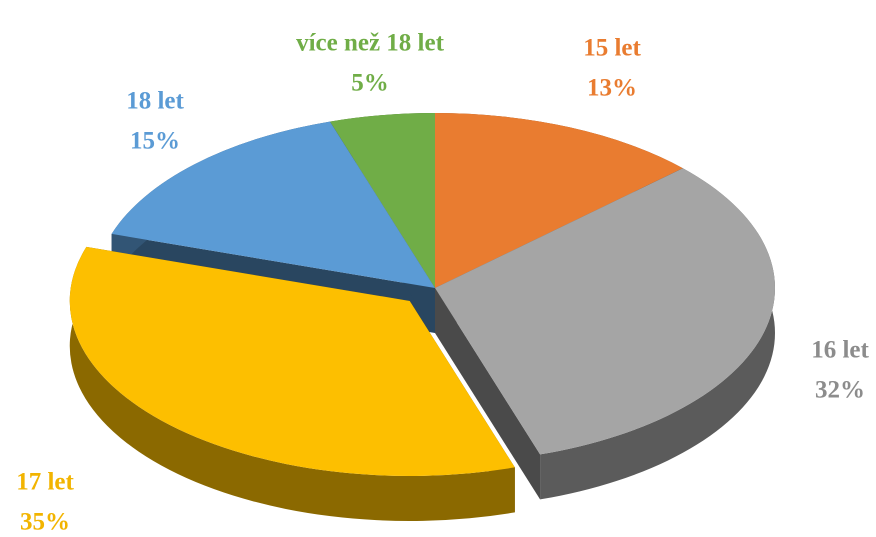 Image resolution: width=876 pixels, height=537 pixels. I want to click on category-label: 17 let, so click(45, 482).